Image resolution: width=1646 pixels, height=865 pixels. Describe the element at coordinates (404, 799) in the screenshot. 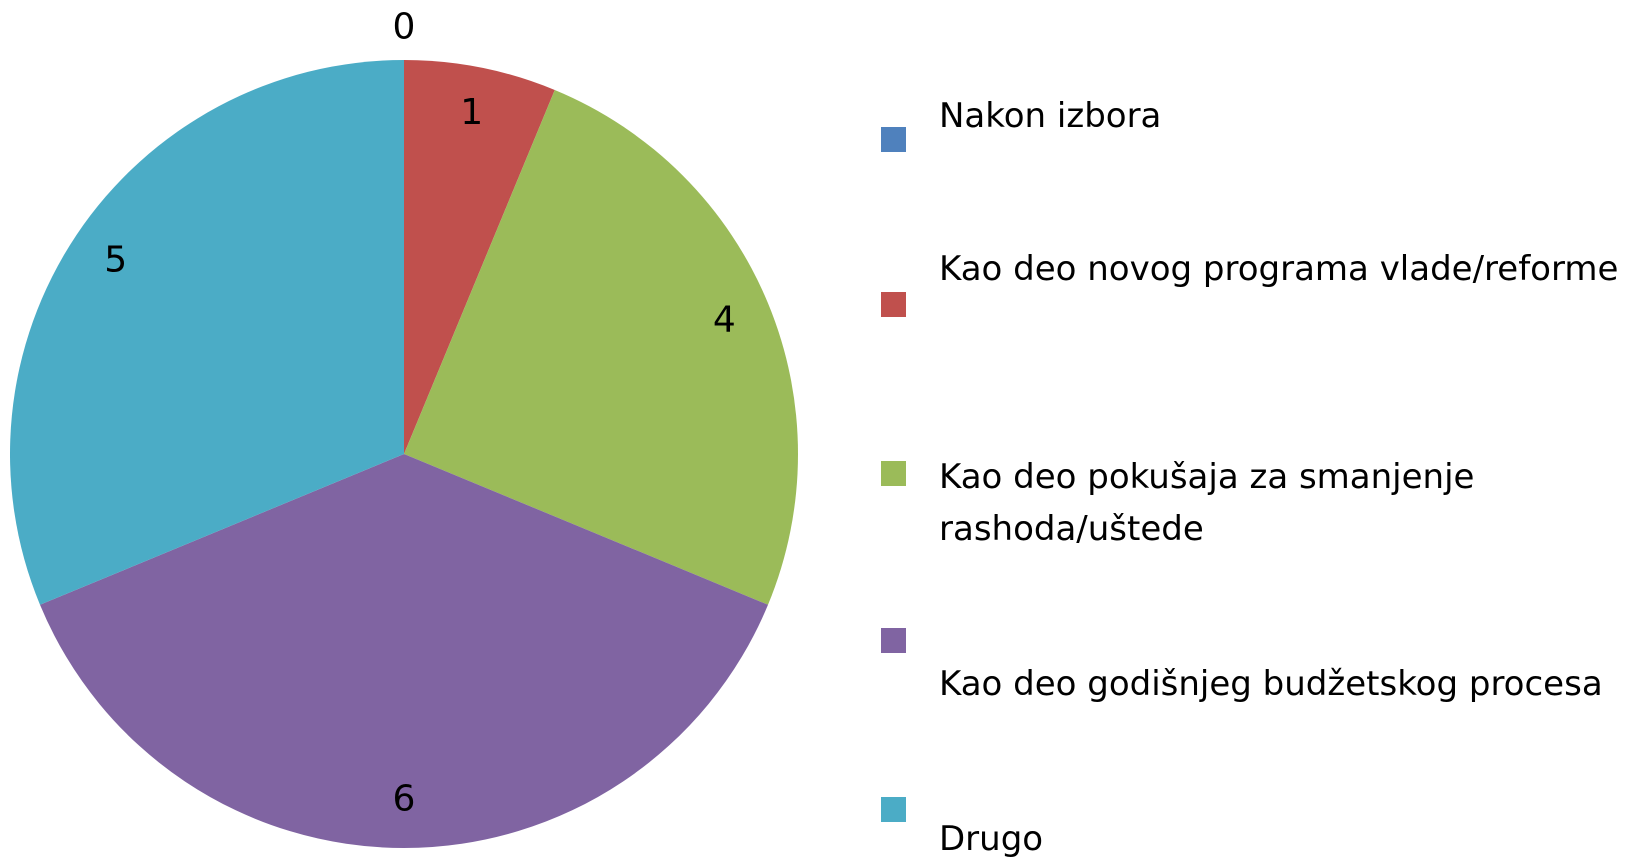

I see `data-label: 6` at that location.